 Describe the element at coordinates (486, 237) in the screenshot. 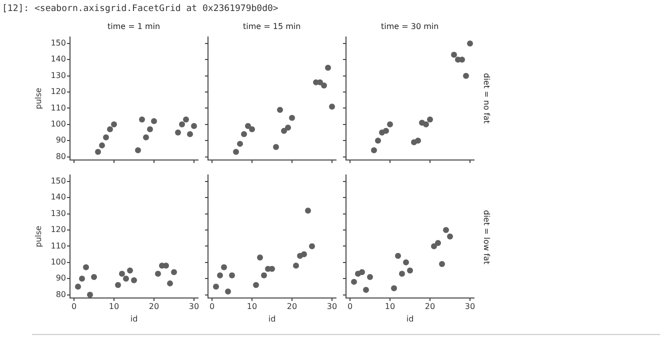

I see `text: diet = low fat` at that location.